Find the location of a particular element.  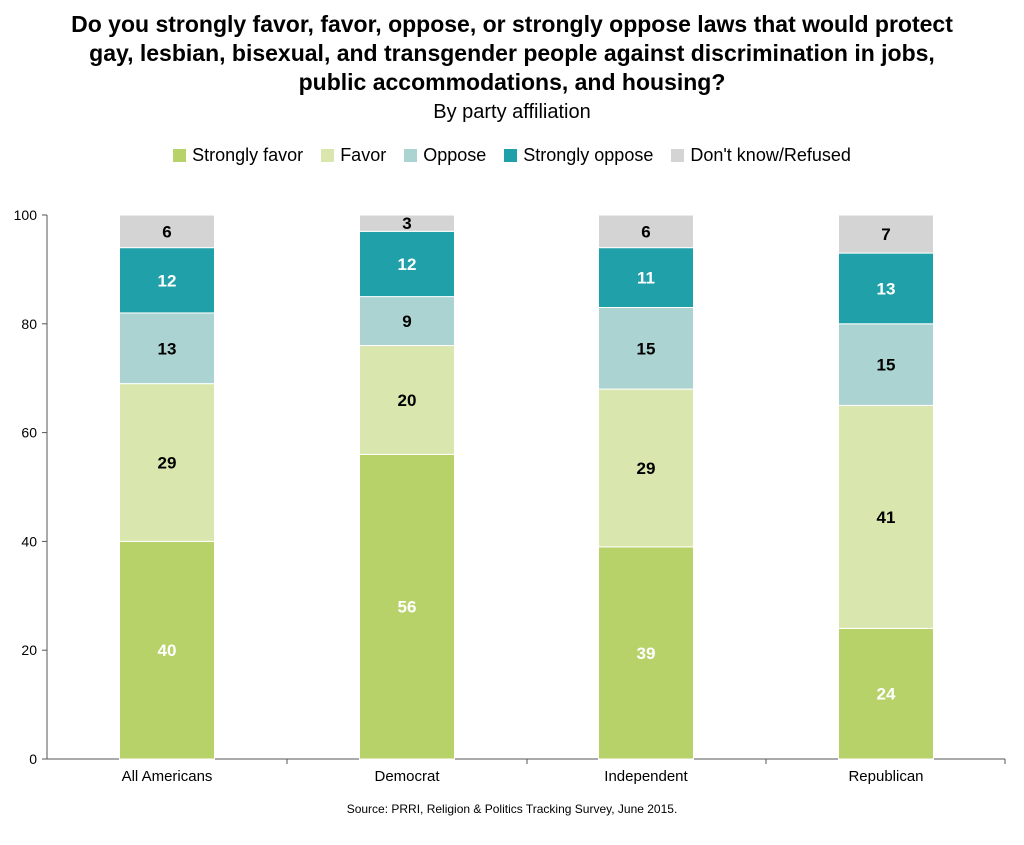

y-tick-label: 0 is located at coordinates (33, 759).